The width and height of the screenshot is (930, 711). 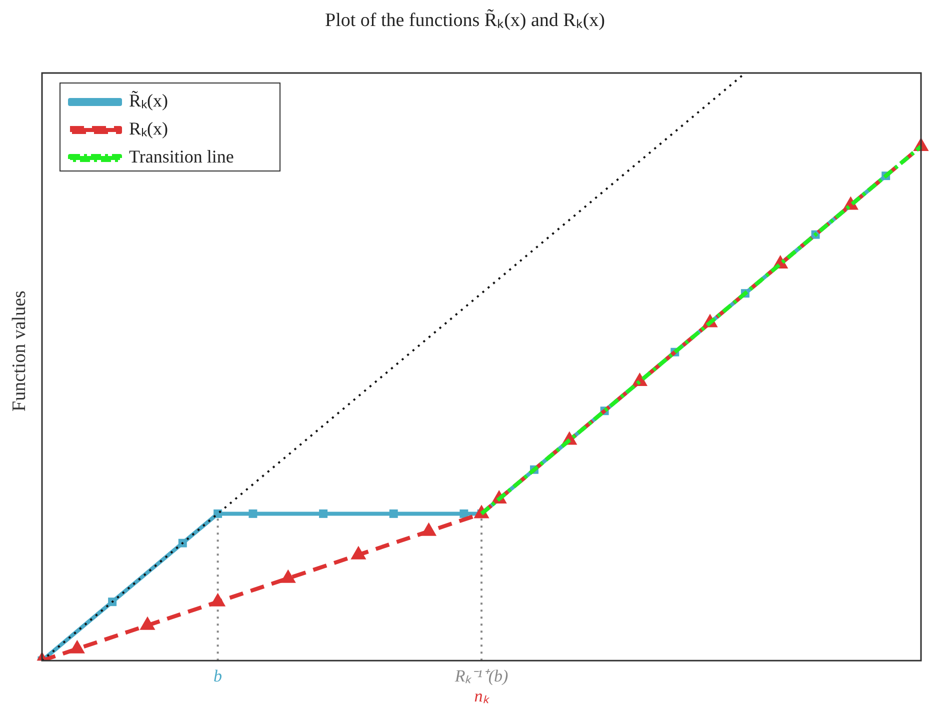 What do you see at coordinates (148, 128) in the screenshot?
I see `legend-label: Rₖ(x)` at bounding box center [148, 128].